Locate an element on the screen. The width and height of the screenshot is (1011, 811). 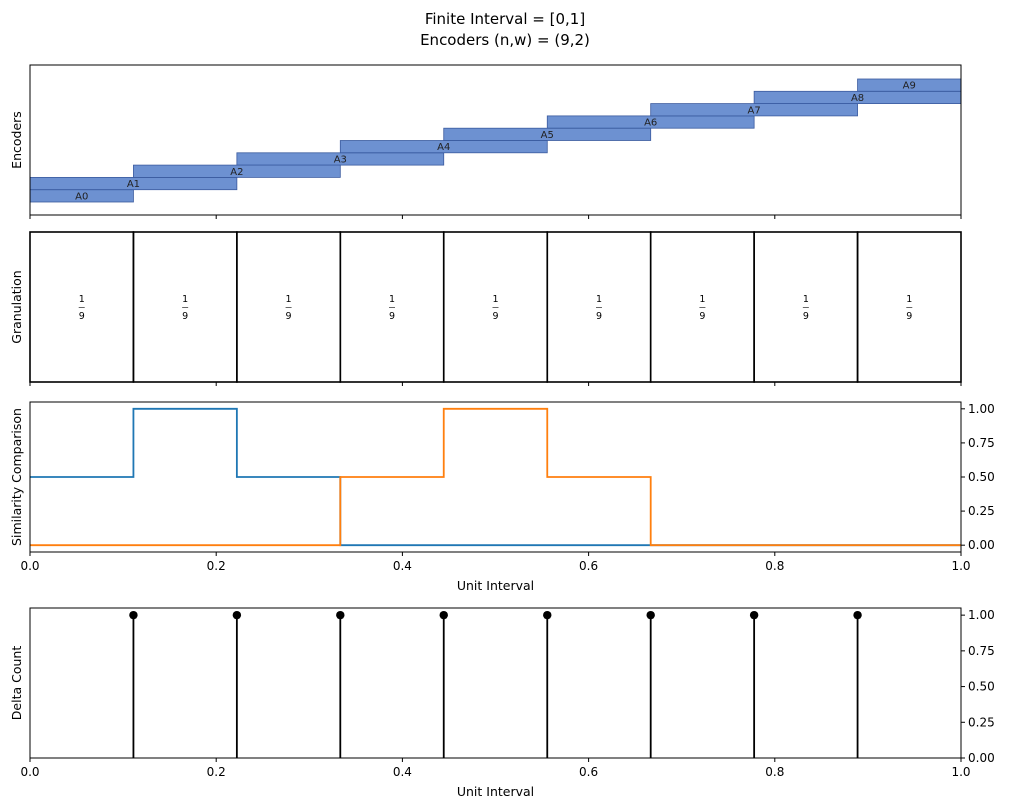
similarity-xtick-label-1: 0.2 is located at coordinates (216, 566).